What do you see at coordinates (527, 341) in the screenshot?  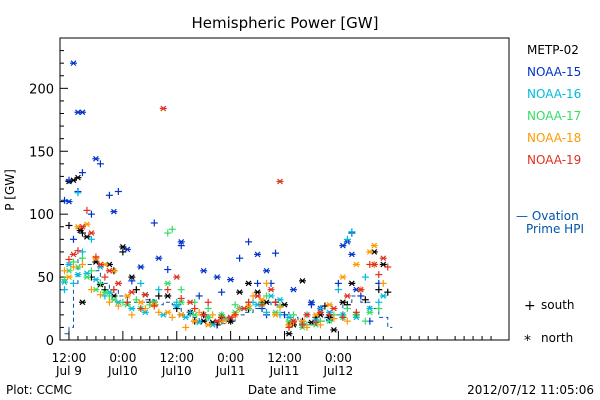 I see `asterisk-marker-icon: *` at bounding box center [527, 341].